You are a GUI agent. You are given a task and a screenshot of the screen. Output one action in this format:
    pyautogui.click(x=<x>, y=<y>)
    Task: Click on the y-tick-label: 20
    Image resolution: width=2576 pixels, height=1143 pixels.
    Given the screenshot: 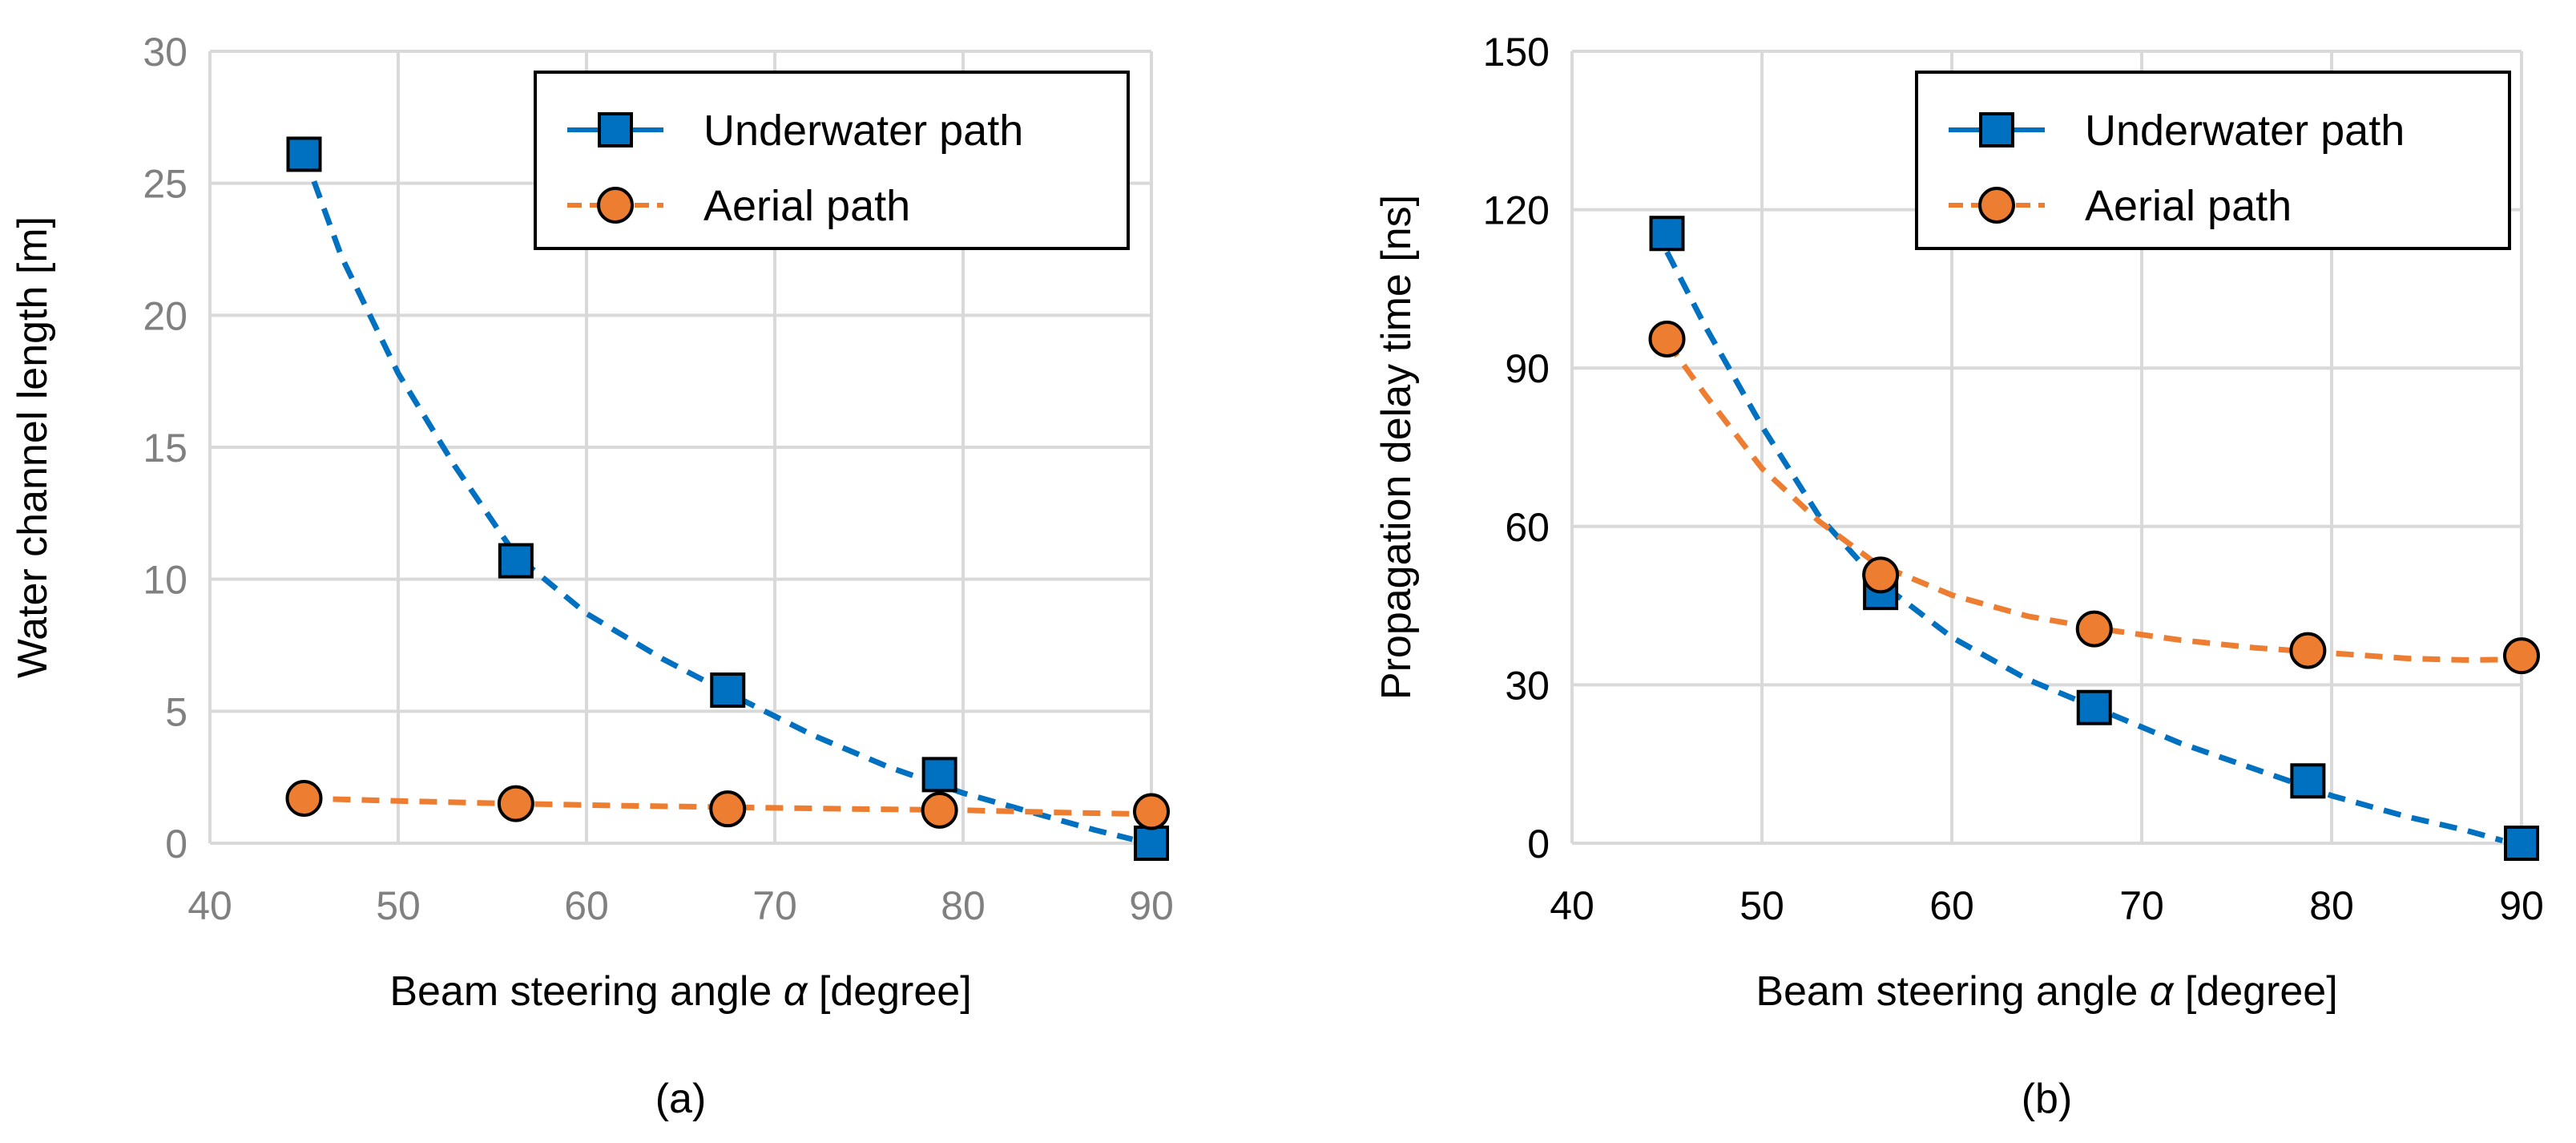 What is the action you would take?
    pyautogui.click(x=165, y=315)
    